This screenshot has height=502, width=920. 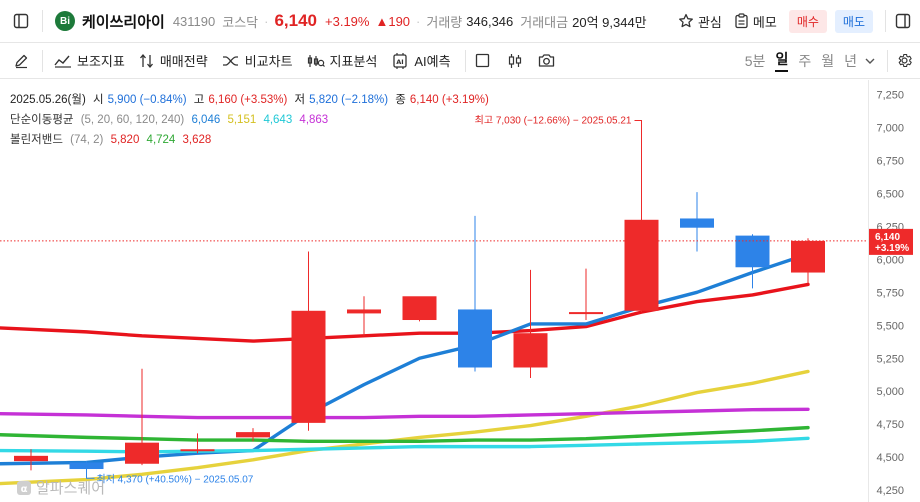 What do you see at coordinates (24, 489) in the screenshot?
I see `svg-text: α` at bounding box center [24, 489].